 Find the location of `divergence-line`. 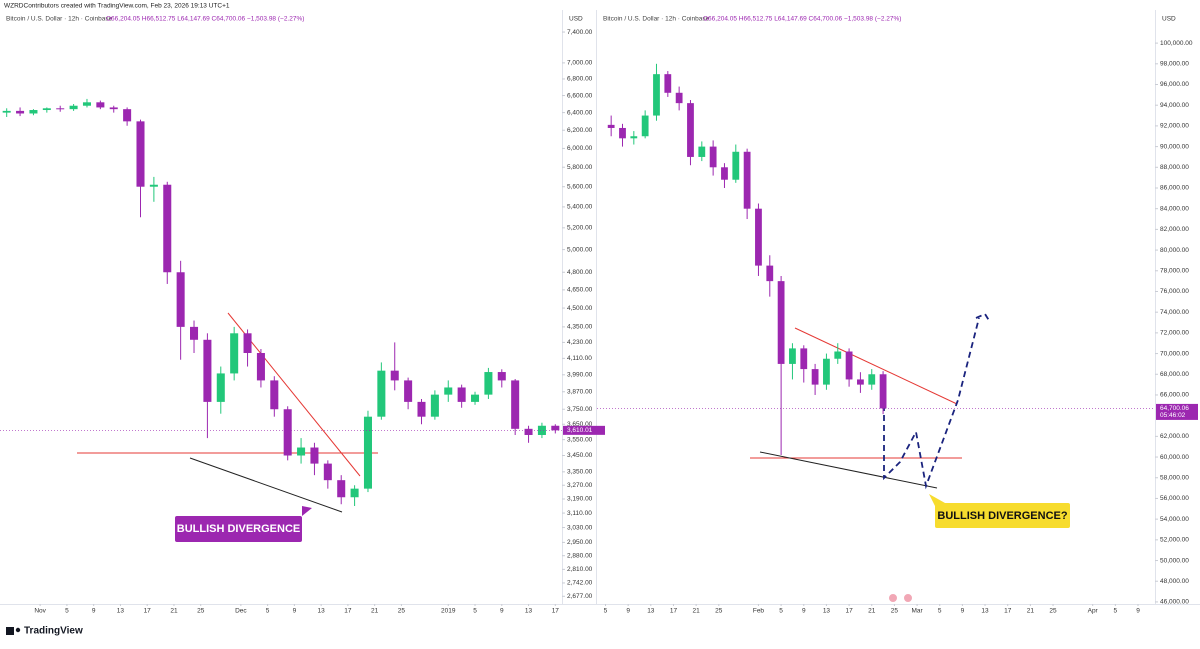

divergence-line is located at coordinates (266, 485).